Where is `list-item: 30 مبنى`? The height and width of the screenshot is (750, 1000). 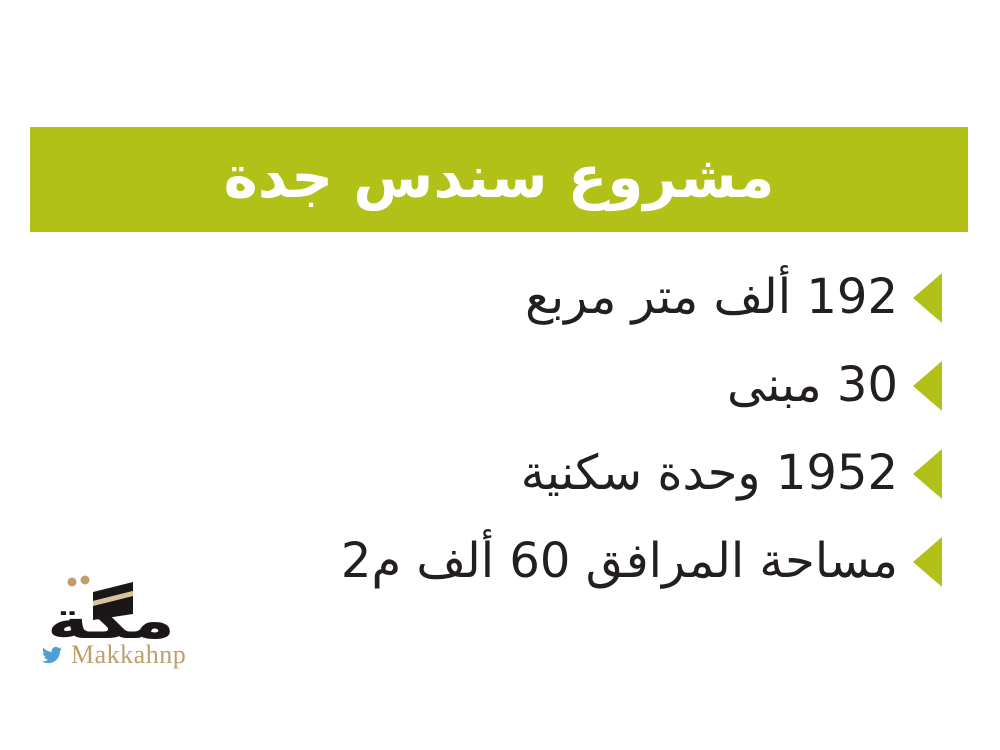 list-item: 30 مبنى is located at coordinates (562, 386).